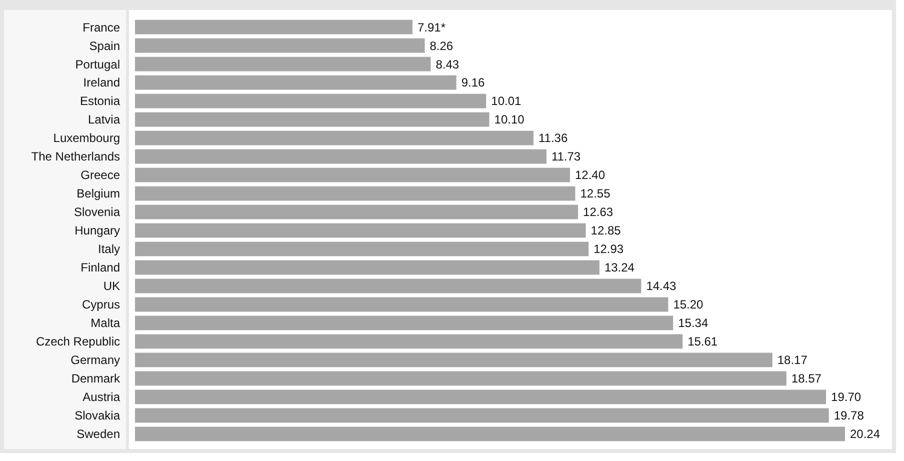 The image size is (904, 461). What do you see at coordinates (566, 157) in the screenshot?
I see `data-label: 11.73` at bounding box center [566, 157].